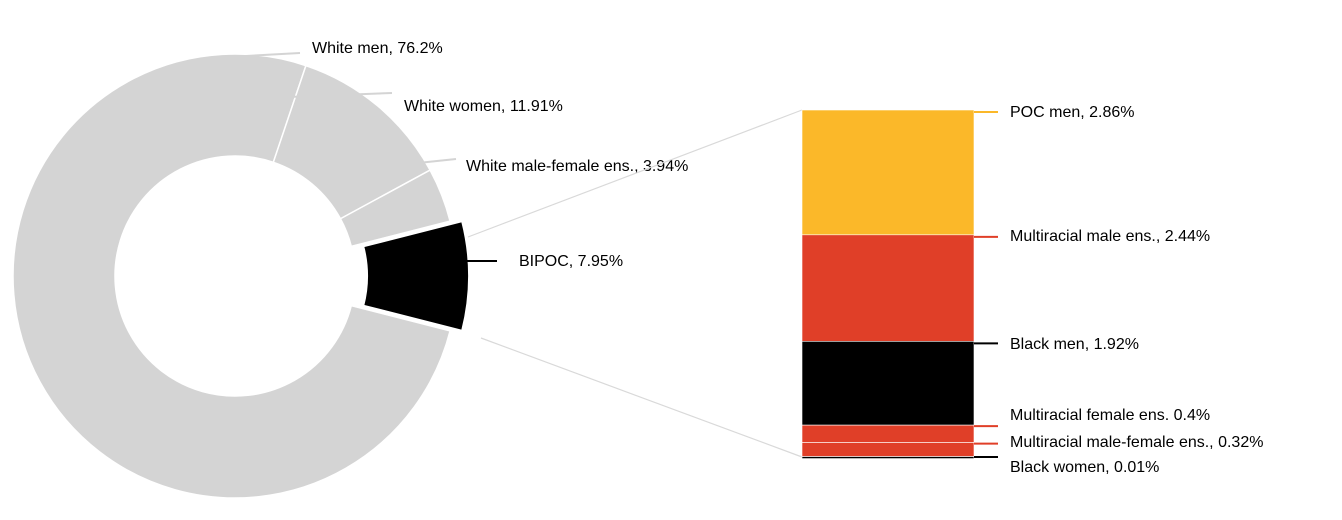 Image resolution: width=1342 pixels, height=520 pixels. What do you see at coordinates (1072, 112) in the screenshot?
I see `segment-label: POC men, 2.86%` at bounding box center [1072, 112].